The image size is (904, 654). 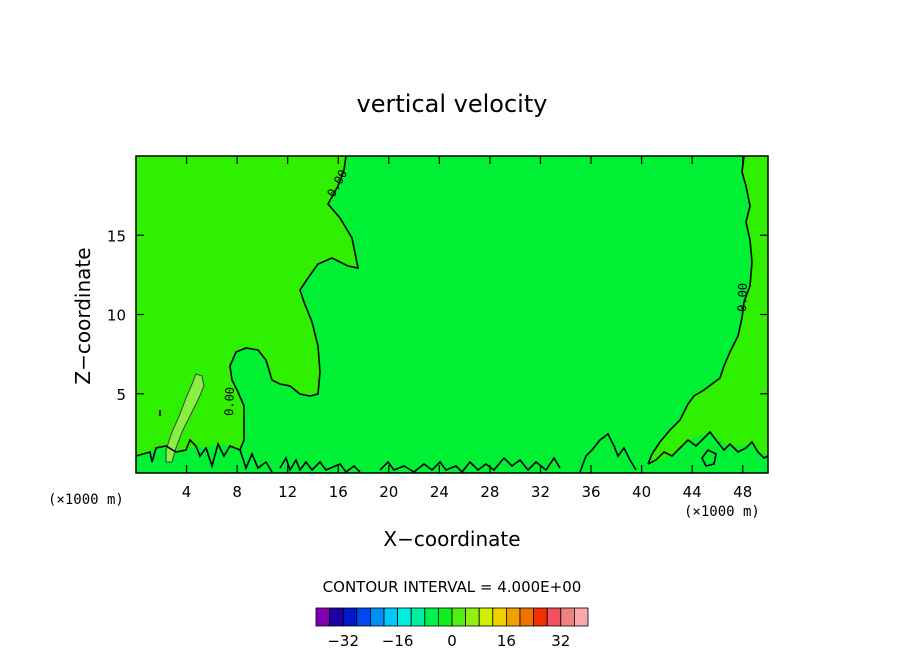 What do you see at coordinates (388, 492) in the screenshot?
I see `x-tick-label: 20` at bounding box center [388, 492].